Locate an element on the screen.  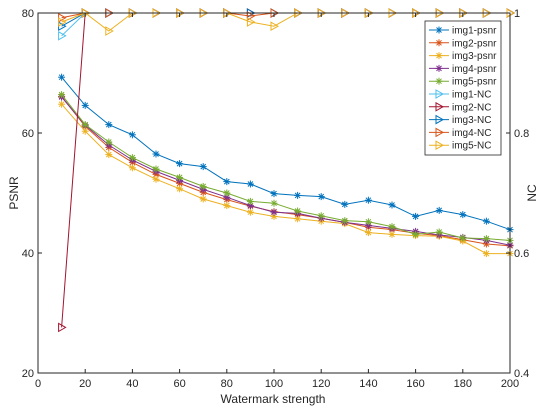
x-tick-label: 0 is located at coordinates (38, 384).